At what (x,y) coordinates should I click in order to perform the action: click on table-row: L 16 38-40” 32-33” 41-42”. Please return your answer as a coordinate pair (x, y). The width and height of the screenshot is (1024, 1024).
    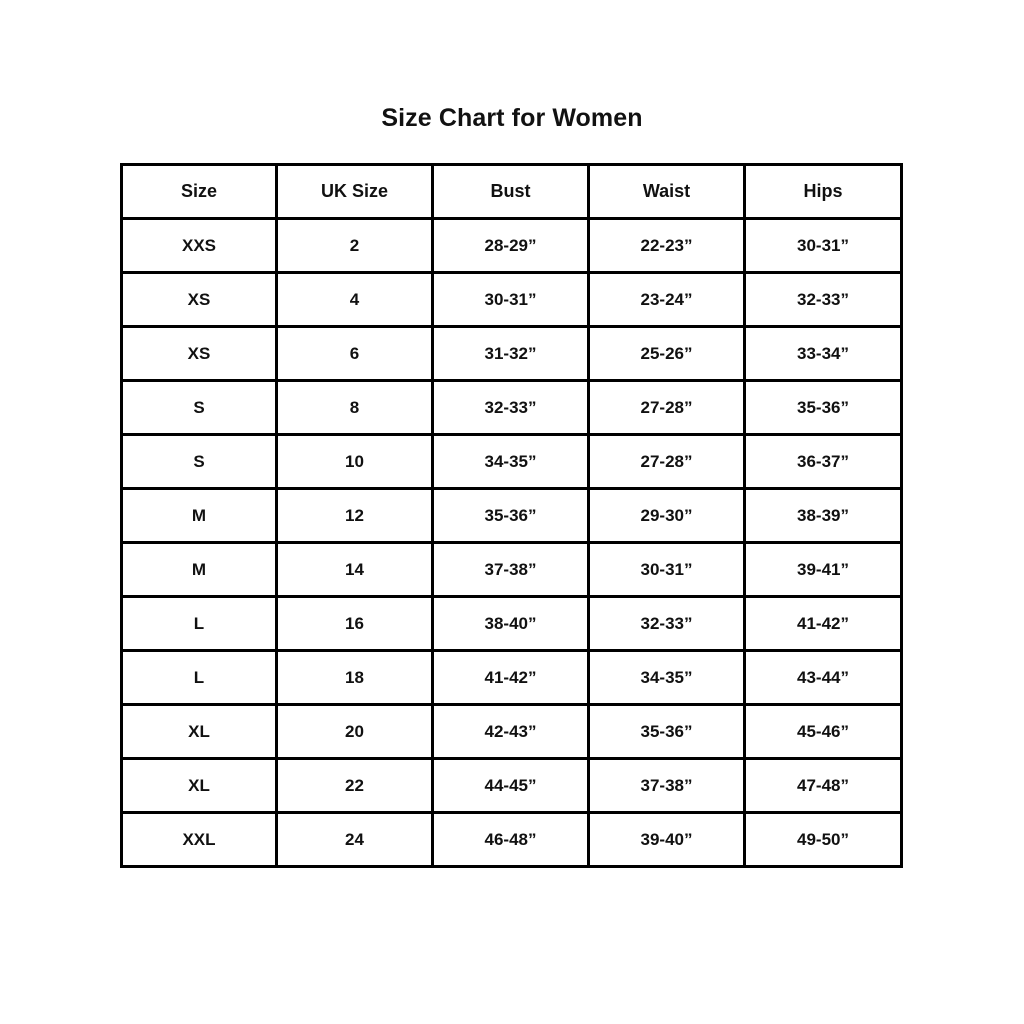
    Looking at the image, I should click on (511, 623).